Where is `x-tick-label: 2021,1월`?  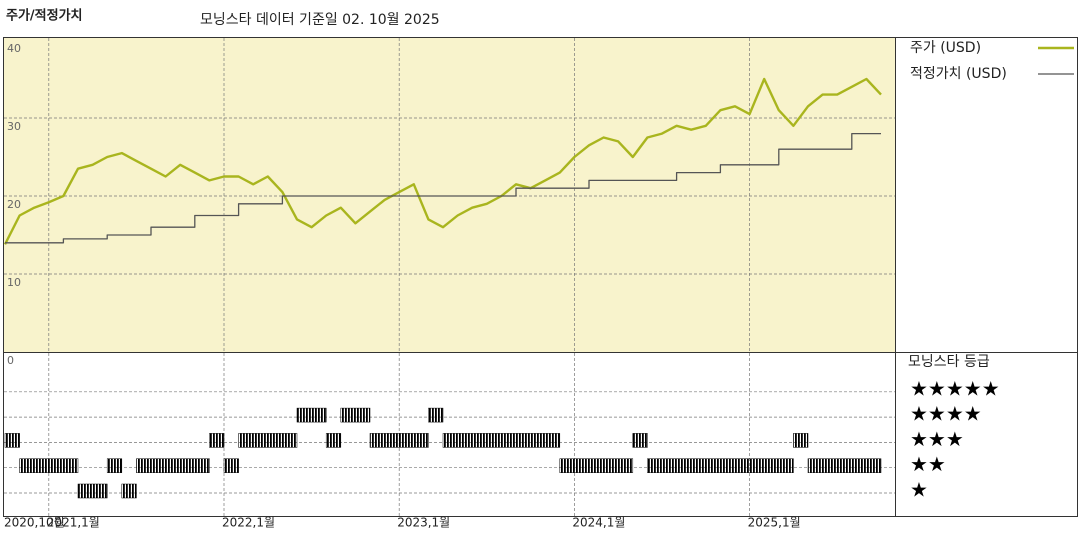 x-tick-label: 2021,1월 is located at coordinates (73, 523).